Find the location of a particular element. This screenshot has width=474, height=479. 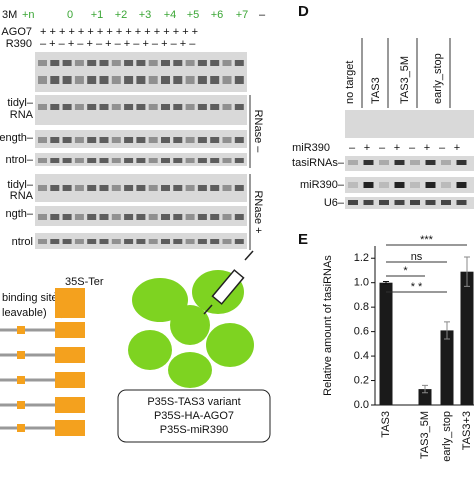

construct-text: P35S-HA-AGO7 is located at coordinates (194, 416).